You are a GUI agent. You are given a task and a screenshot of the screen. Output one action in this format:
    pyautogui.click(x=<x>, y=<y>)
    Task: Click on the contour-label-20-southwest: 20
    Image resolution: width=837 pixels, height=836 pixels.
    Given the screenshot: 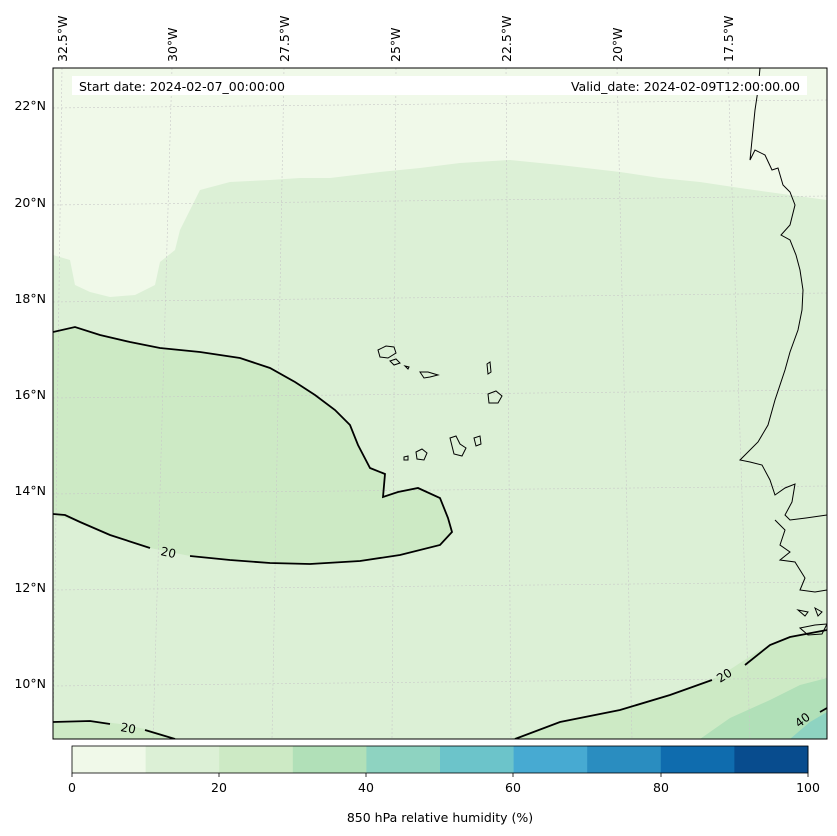 What is the action you would take?
    pyautogui.click(x=127, y=728)
    